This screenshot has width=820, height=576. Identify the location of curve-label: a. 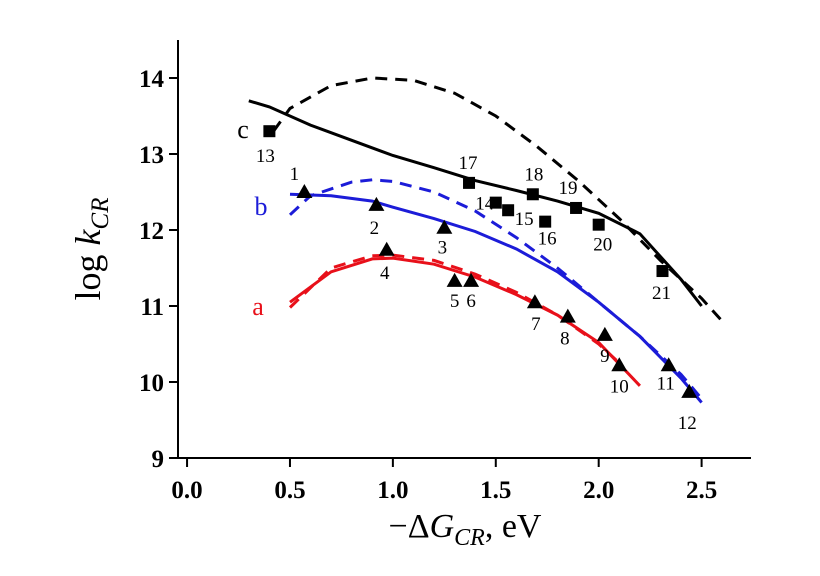
(258, 306).